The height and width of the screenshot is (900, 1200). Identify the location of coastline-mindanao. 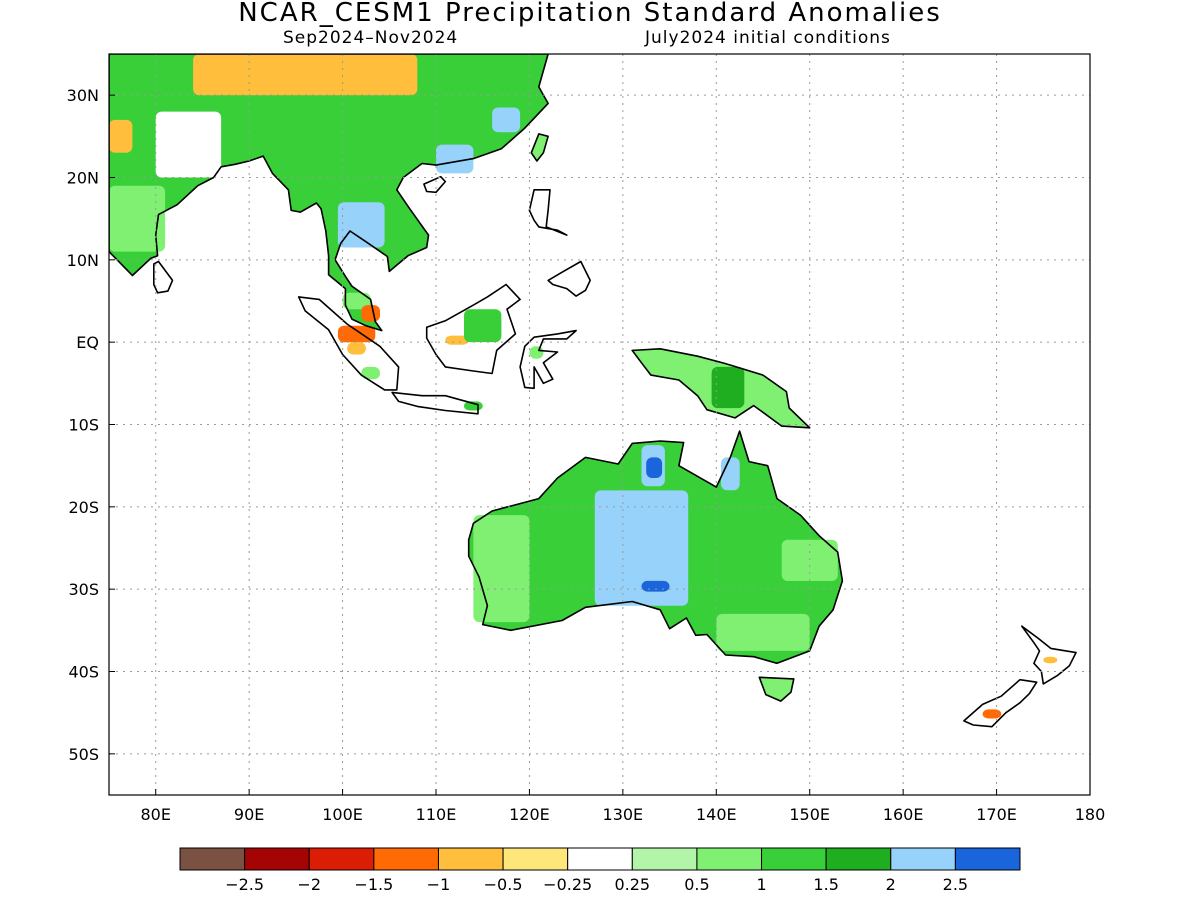
(569, 278).